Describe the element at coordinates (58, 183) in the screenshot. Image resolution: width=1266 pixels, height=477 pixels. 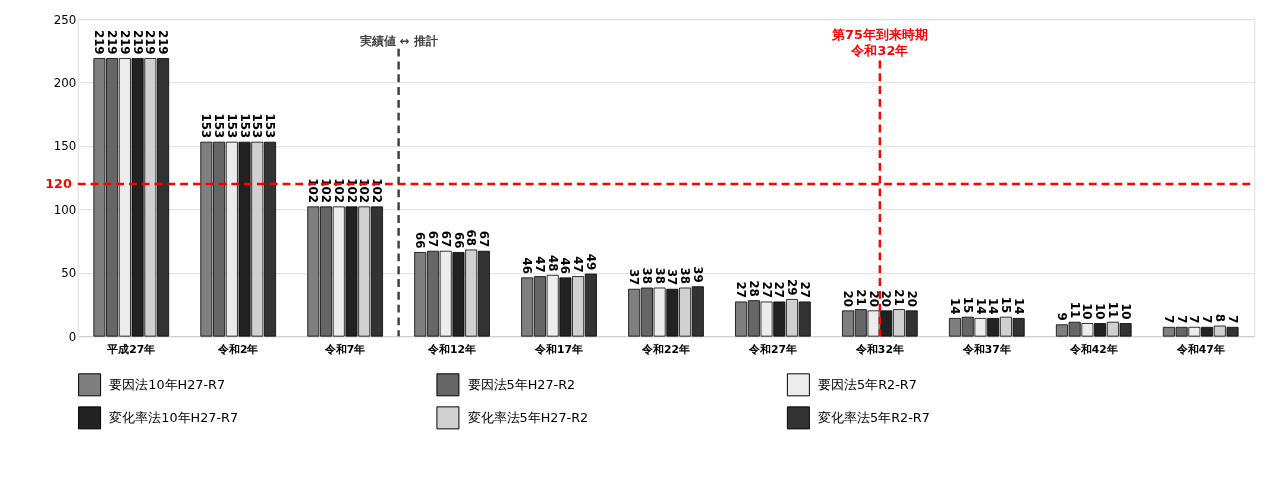
I see `ref-line-label: 120` at that location.